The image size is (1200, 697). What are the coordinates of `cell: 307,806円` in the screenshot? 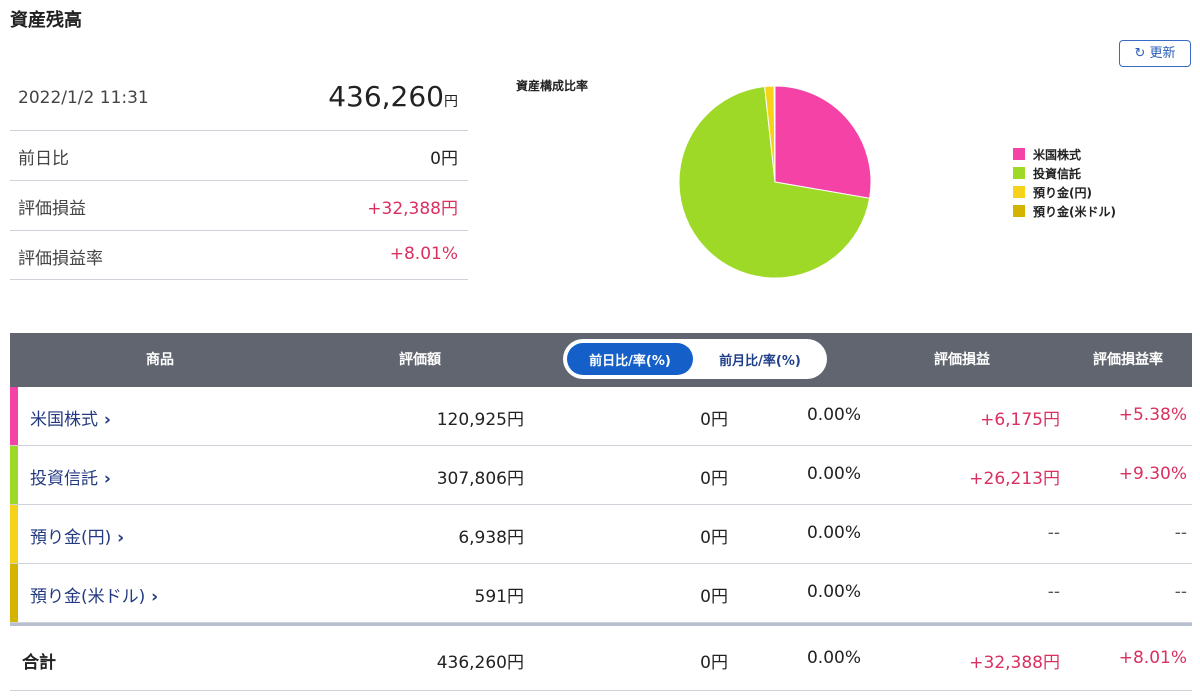 It's located at (480, 479).